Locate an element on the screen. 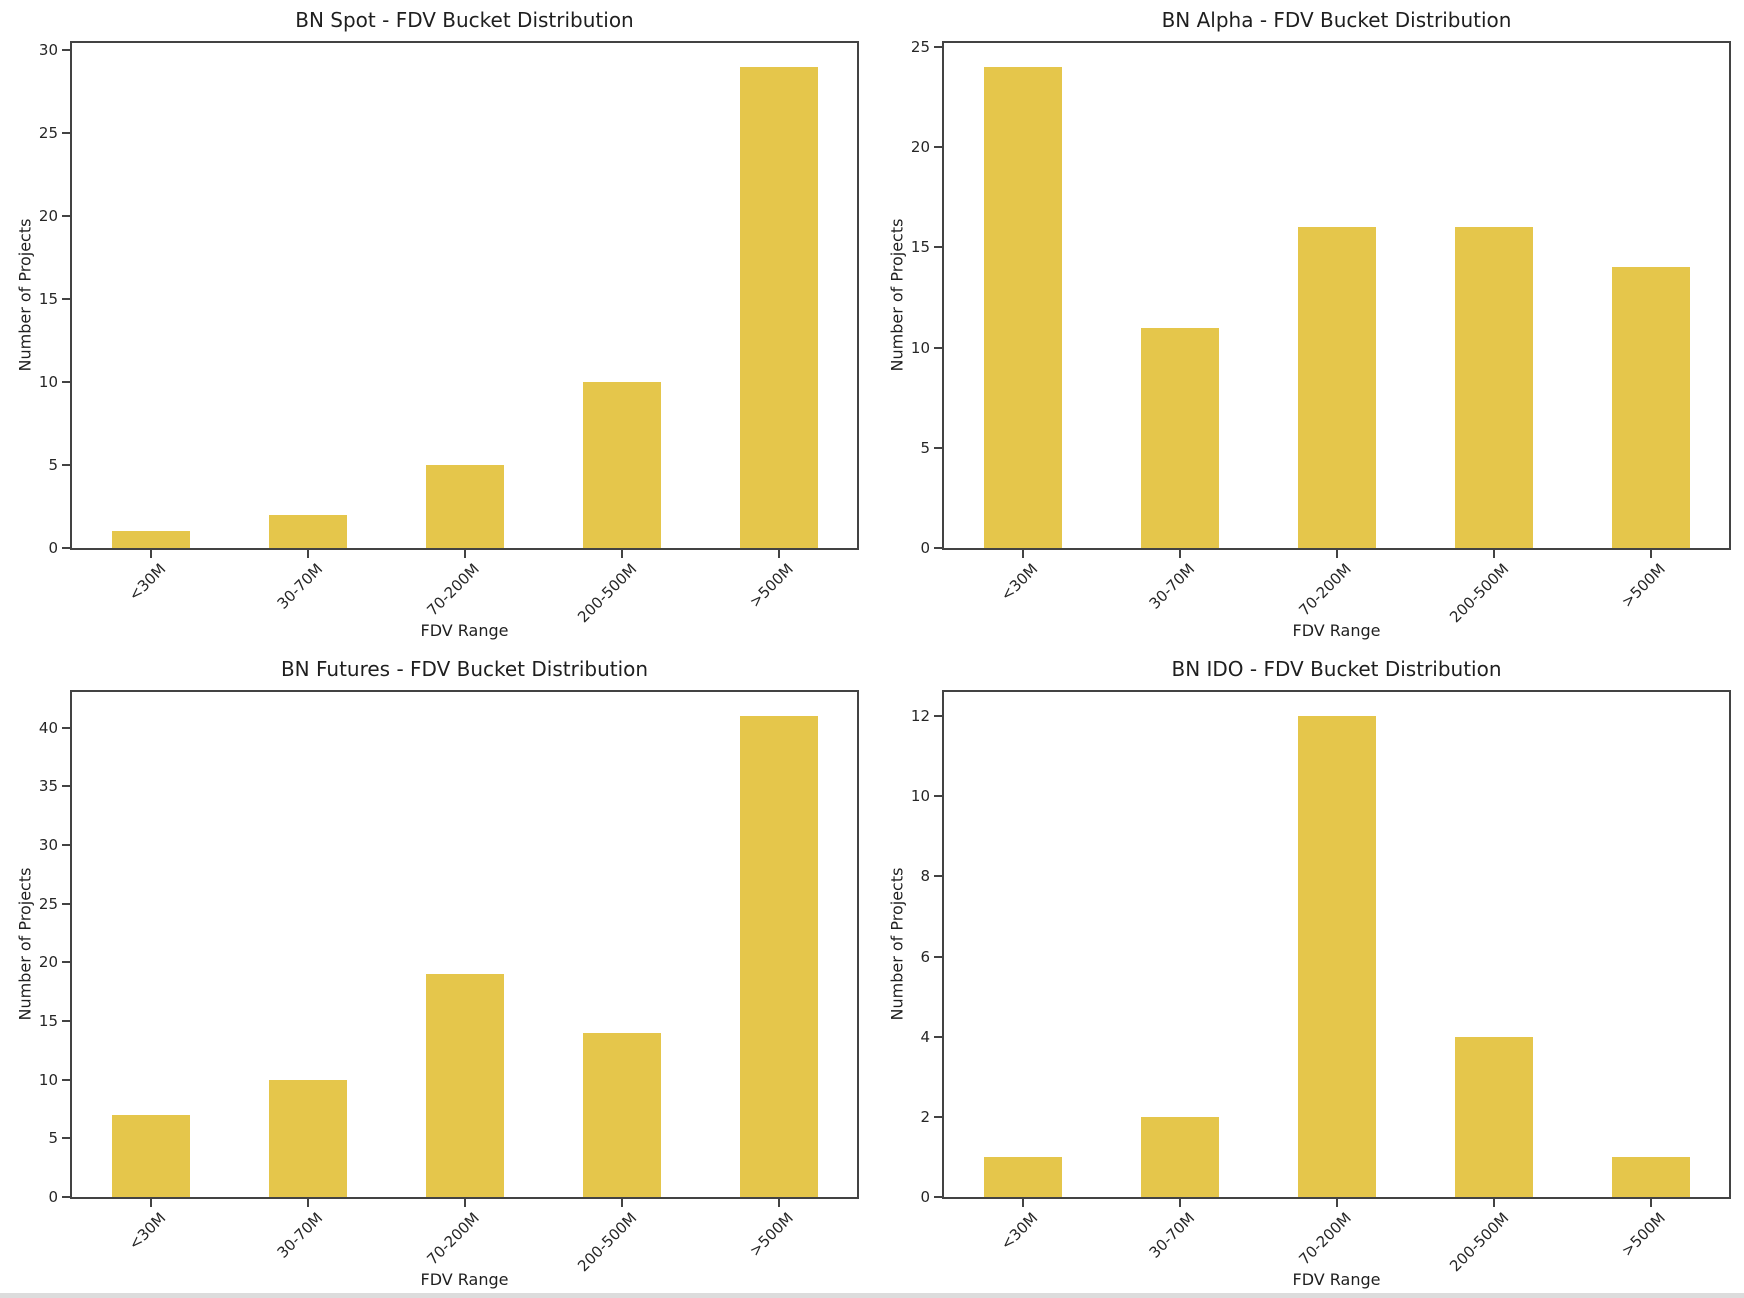 The height and width of the screenshot is (1298, 1744). y-tick-label: 4 is located at coordinates (925, 1036).